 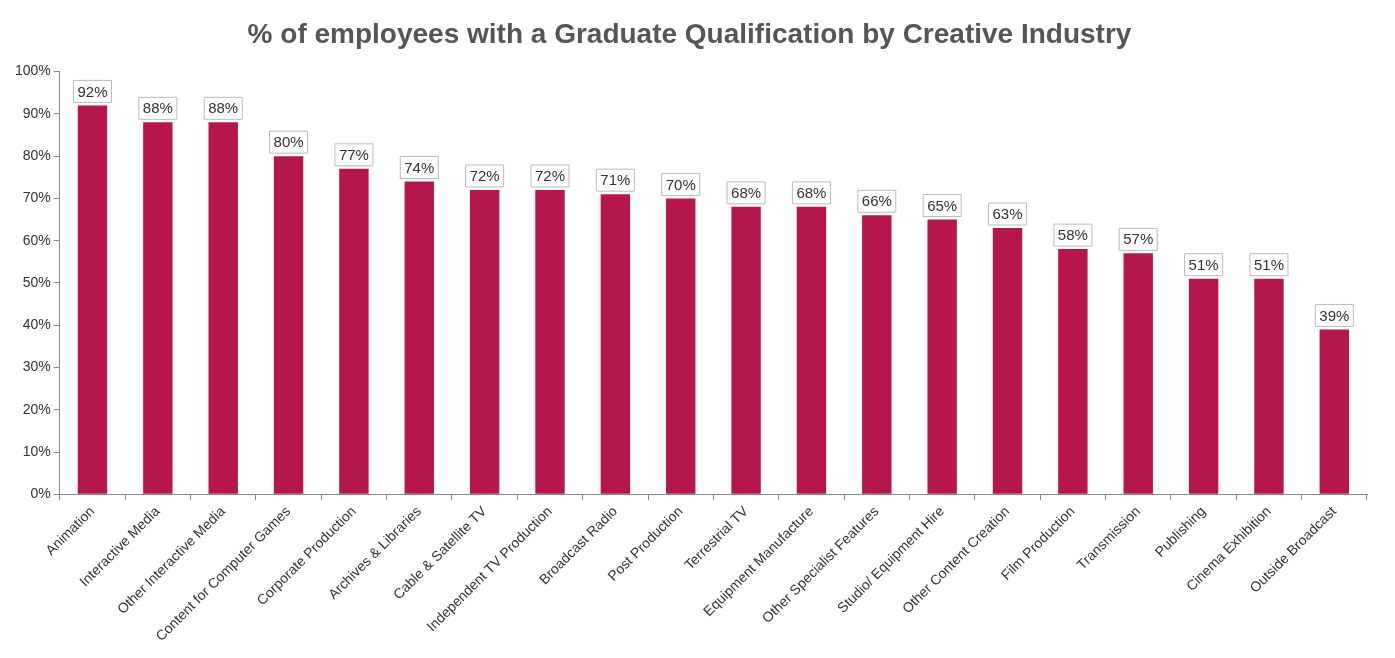 I want to click on y-tick-label: 10%, so click(x=36, y=450).